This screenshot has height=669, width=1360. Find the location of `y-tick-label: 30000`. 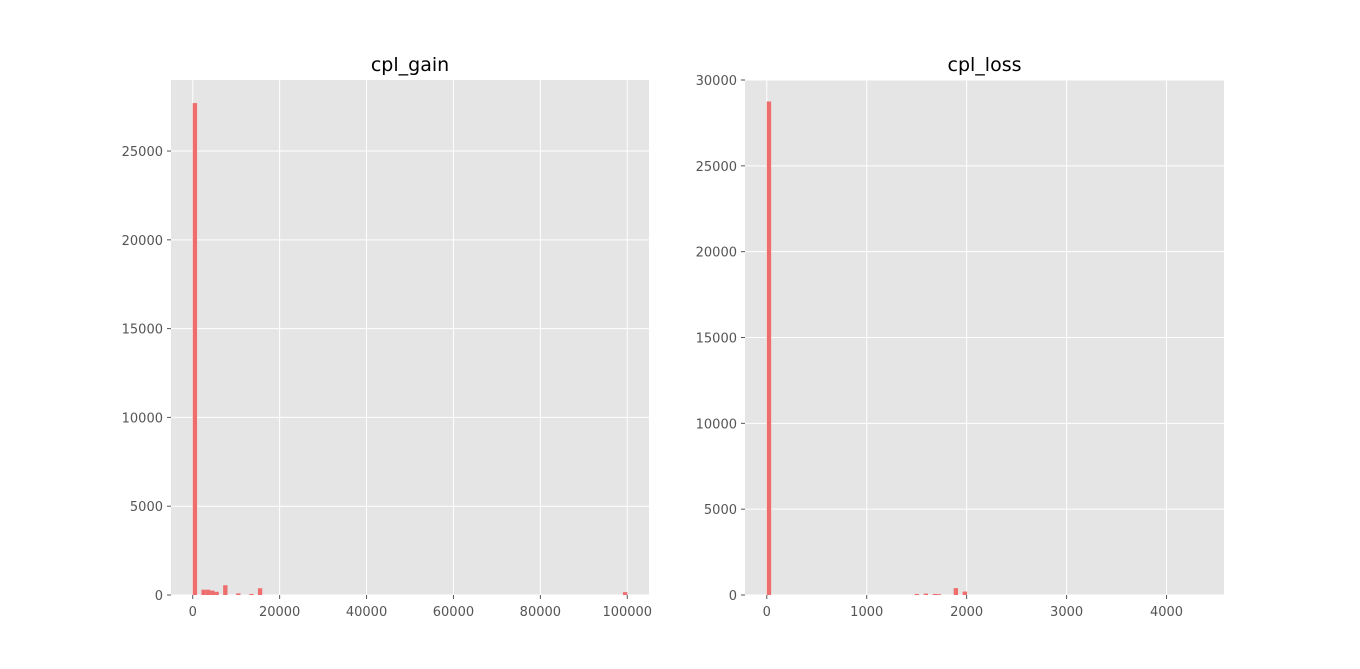

y-tick-label: 30000 is located at coordinates (716, 81).